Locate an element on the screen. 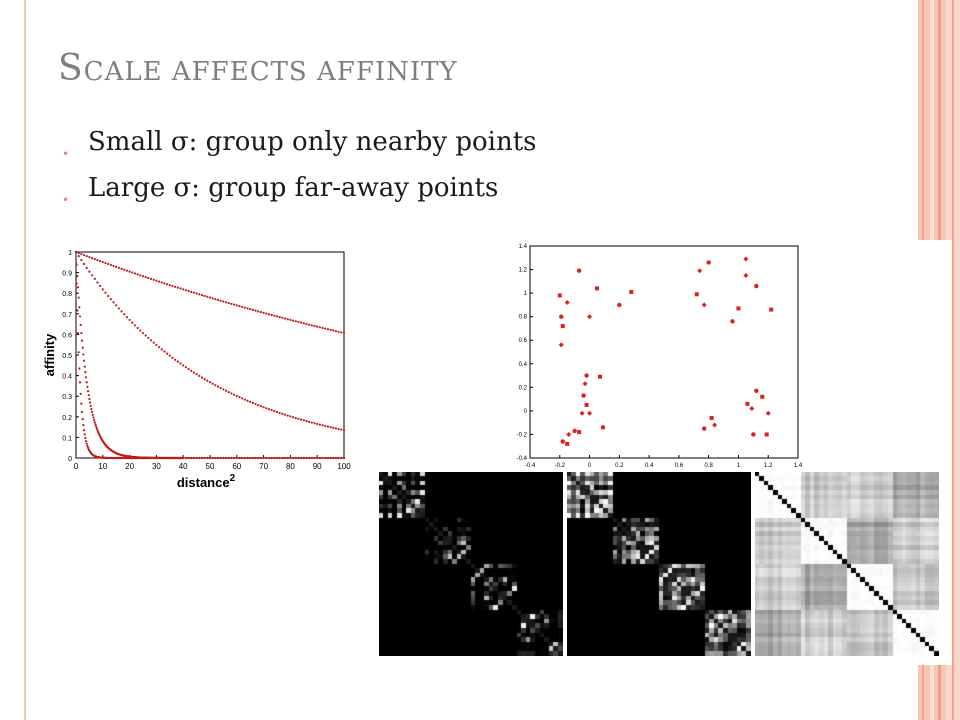 The image size is (960, 720). y-tick-label: 0.4 is located at coordinates (67, 377).